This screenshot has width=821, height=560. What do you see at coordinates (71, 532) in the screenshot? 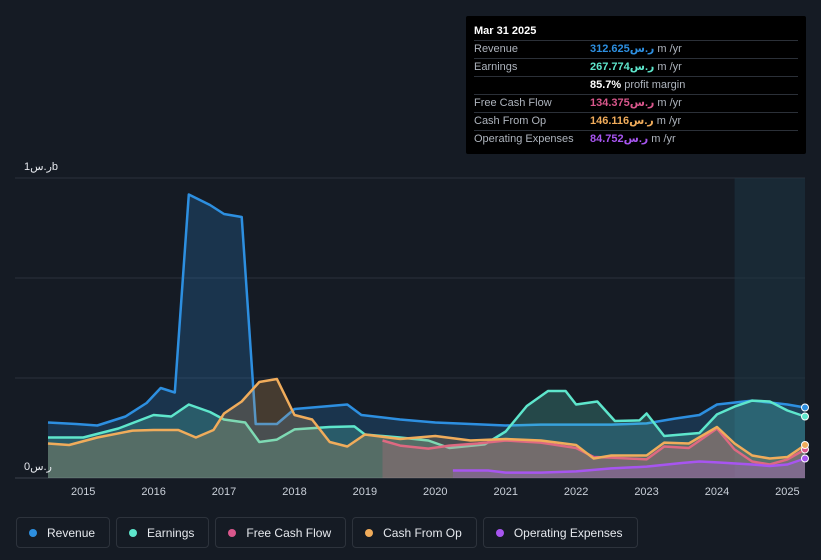
I see `legend-label: Revenue` at bounding box center [71, 532].